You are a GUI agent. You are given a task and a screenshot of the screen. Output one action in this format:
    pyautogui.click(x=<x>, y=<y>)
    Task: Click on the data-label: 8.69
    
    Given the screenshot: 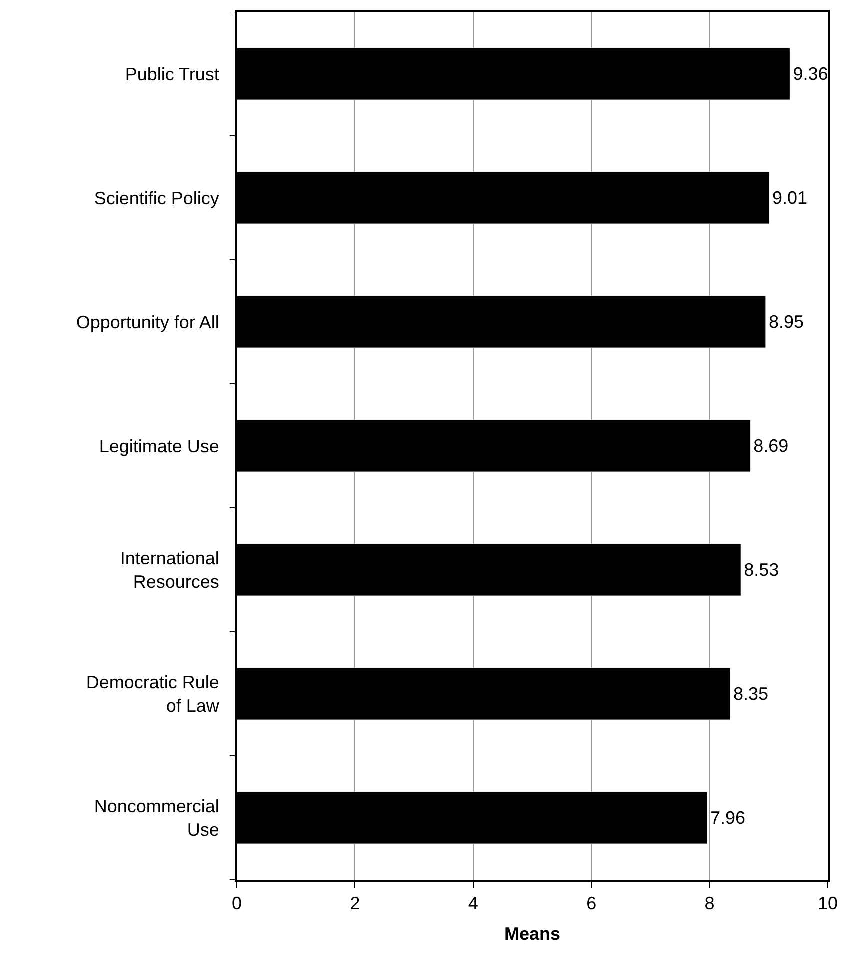 What is the action you would take?
    pyautogui.click(x=771, y=446)
    